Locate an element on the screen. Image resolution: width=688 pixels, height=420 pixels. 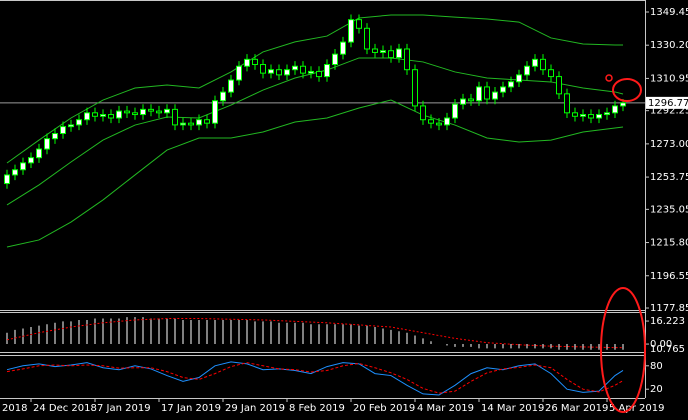
last-price-box is located at coordinates (667, 102).